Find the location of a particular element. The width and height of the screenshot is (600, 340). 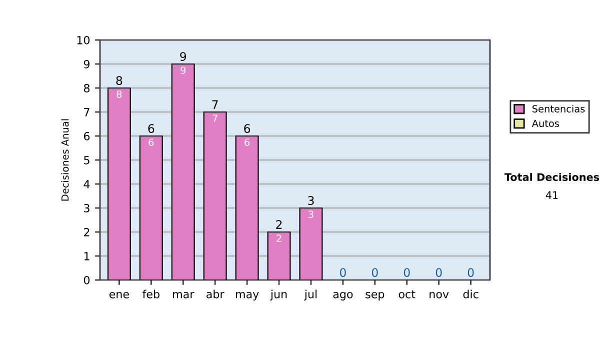

y-tick-label: 0 is located at coordinates (87, 280).